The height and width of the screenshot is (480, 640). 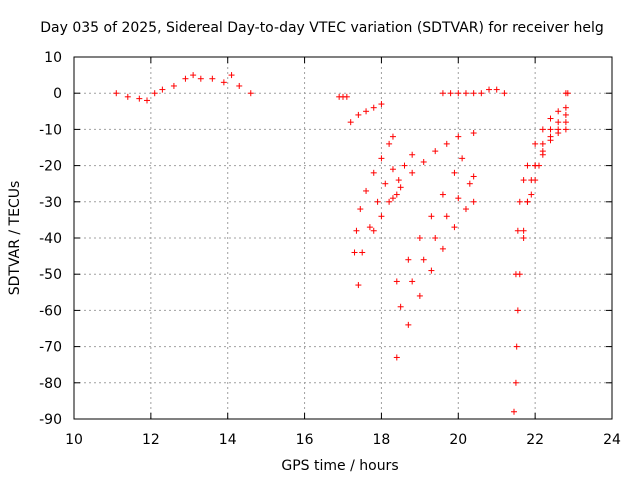 I want to click on y-tick-label: -40, so click(x=50, y=239).